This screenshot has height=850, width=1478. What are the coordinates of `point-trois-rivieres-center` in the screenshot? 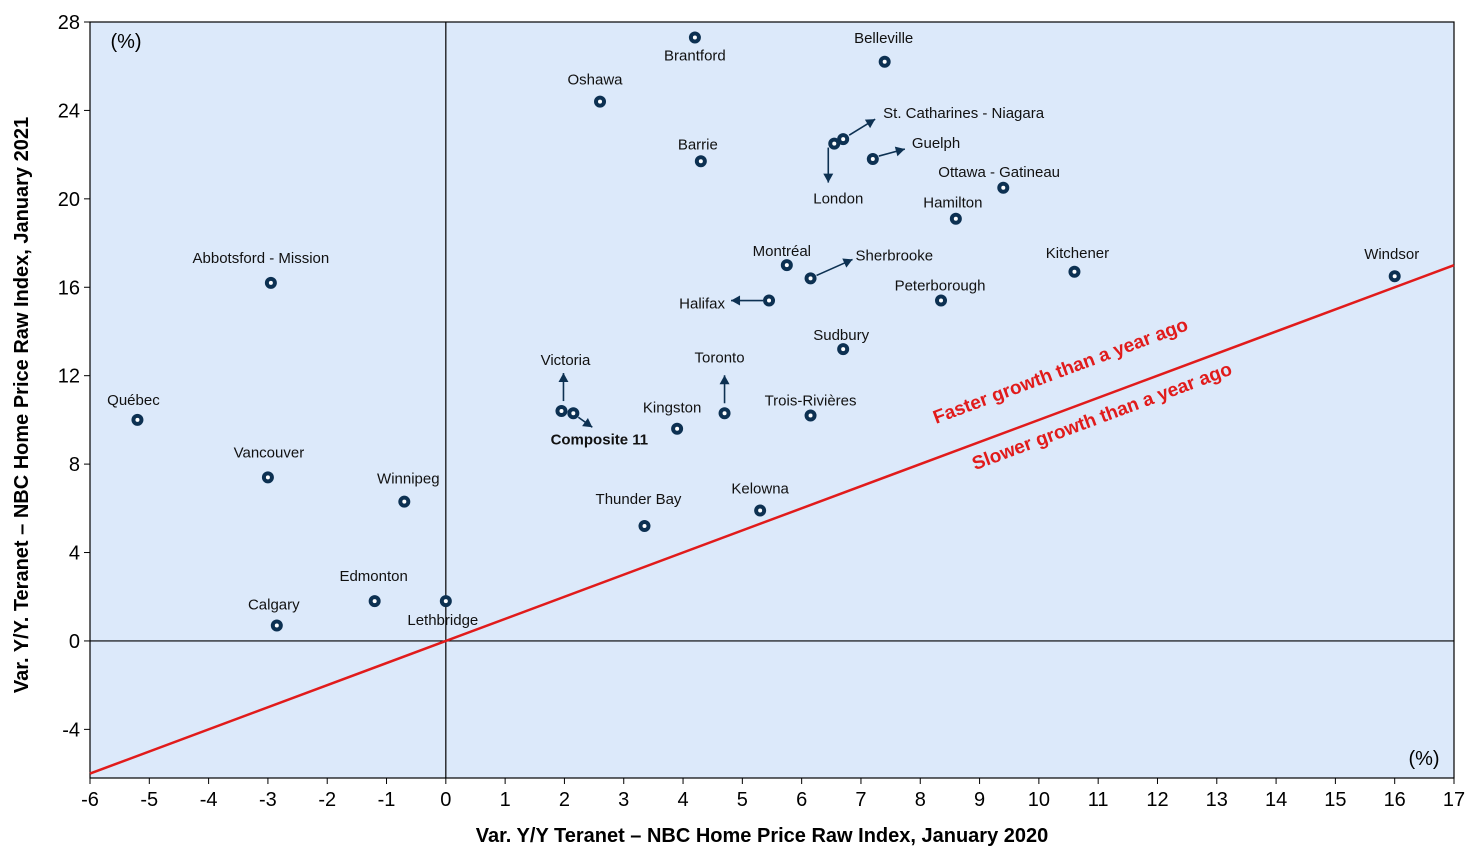 It's located at (810, 415).